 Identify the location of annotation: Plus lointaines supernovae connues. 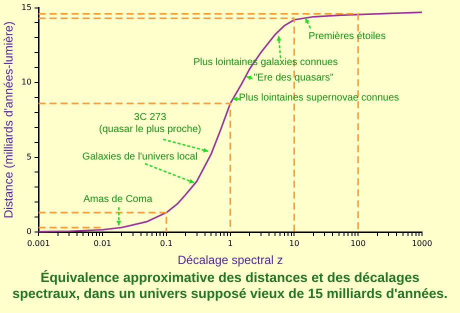
(319, 98).